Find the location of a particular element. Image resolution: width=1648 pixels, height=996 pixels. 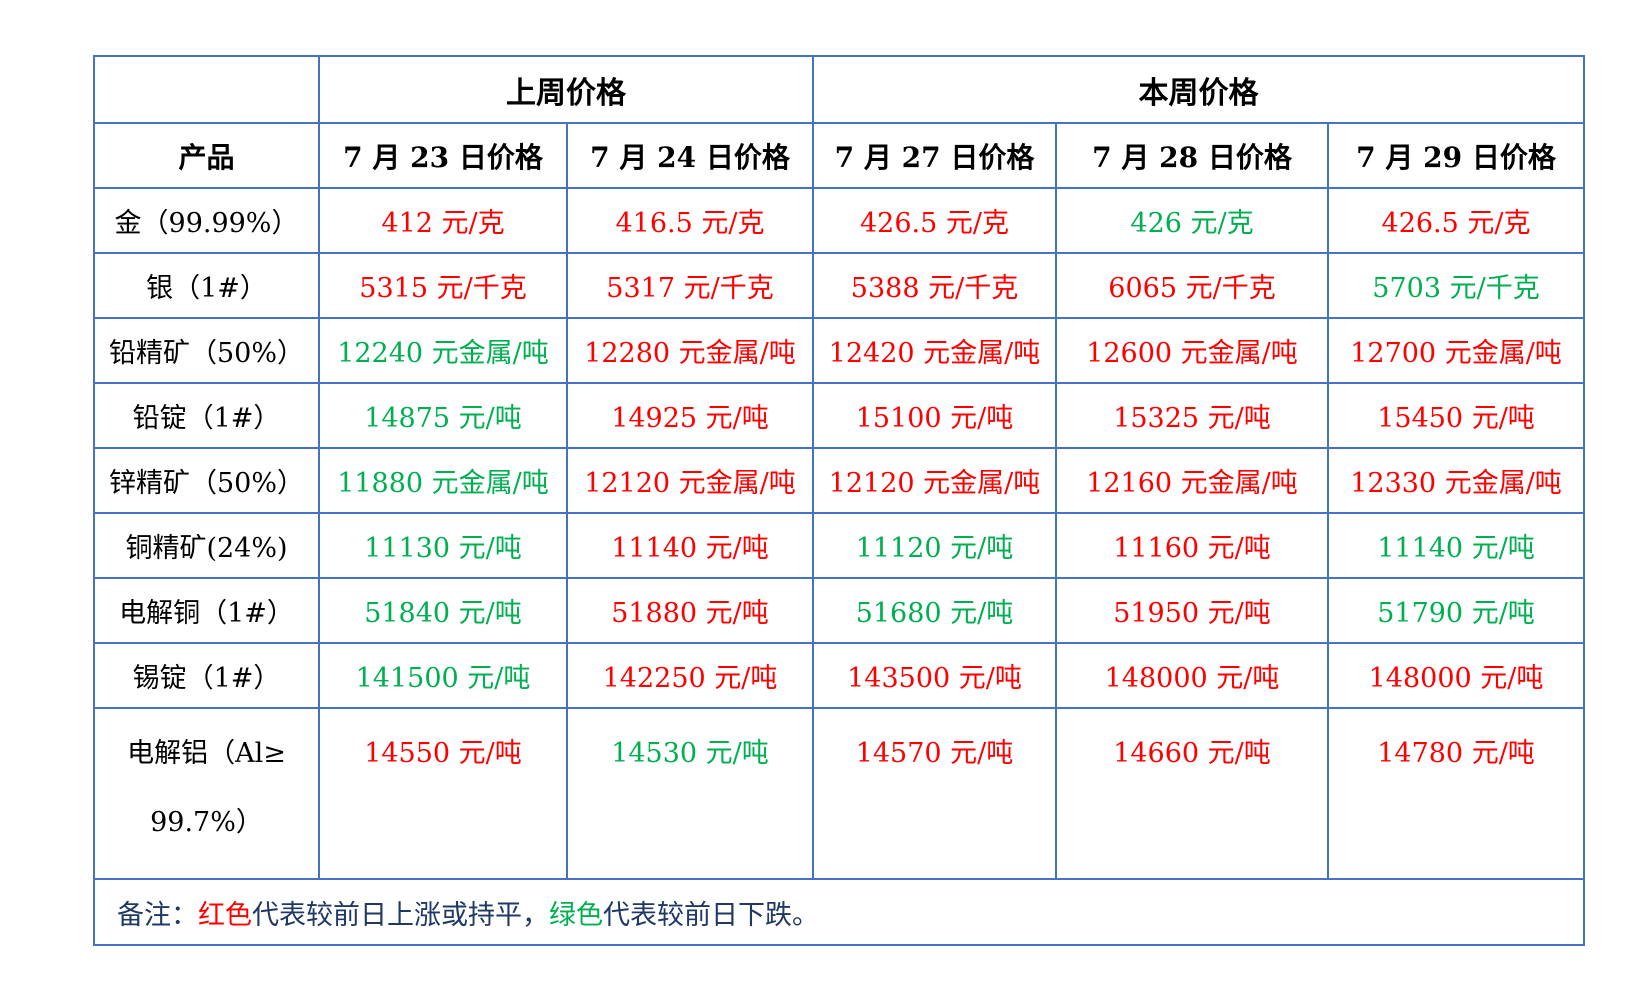

price-cell: 143500 元/吨 is located at coordinates (934, 675).